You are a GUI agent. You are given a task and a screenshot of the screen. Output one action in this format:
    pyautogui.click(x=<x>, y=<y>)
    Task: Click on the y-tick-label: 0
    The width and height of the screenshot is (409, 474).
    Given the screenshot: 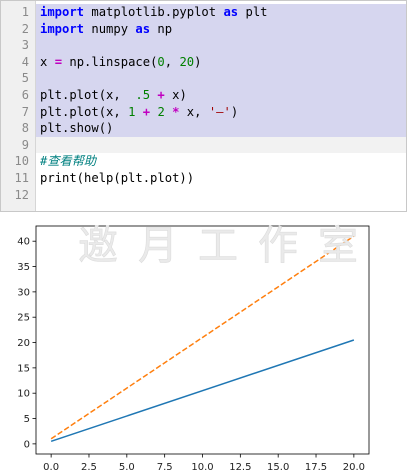 What is the action you would take?
    pyautogui.click(x=27, y=444)
    